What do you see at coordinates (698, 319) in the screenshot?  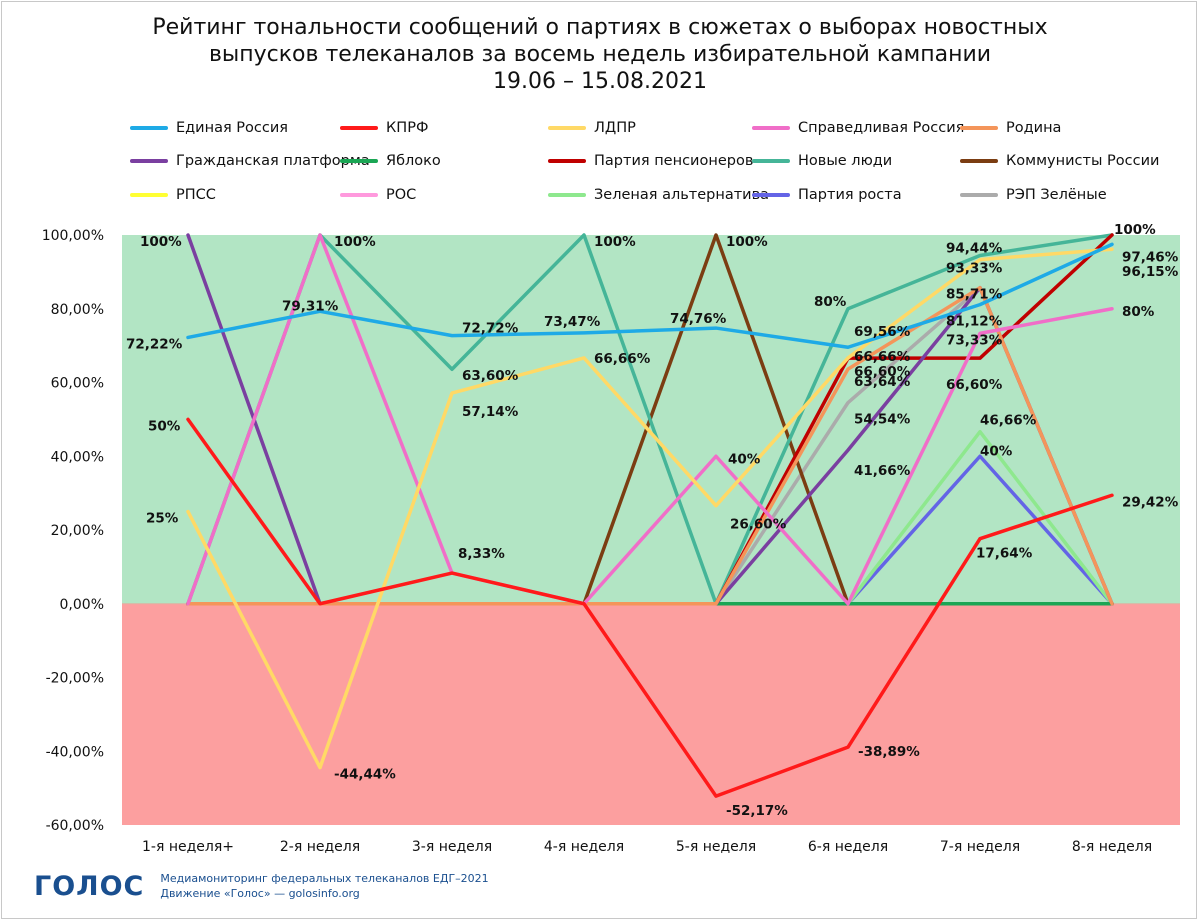 I see `data-label: 74,76%` at bounding box center [698, 319].